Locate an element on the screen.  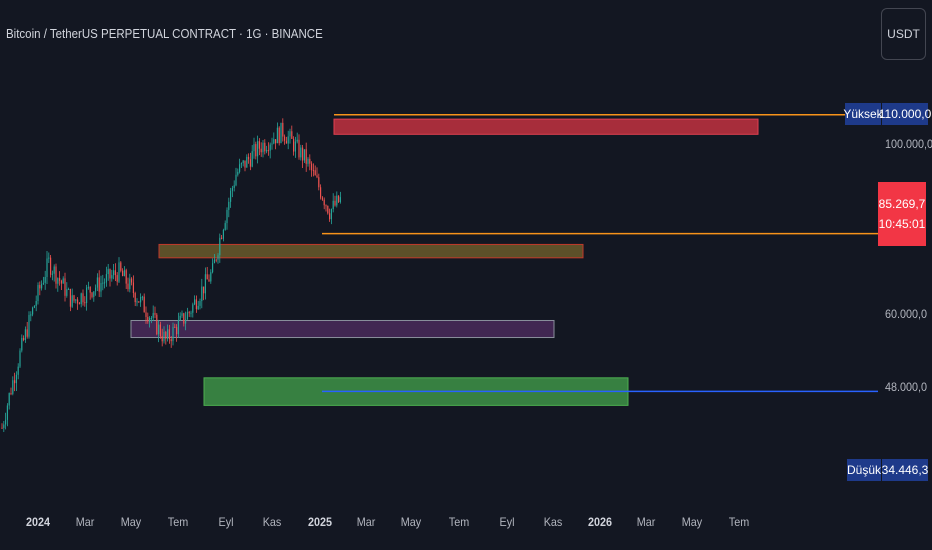
low-tag: Düşük is located at coordinates (864, 470).